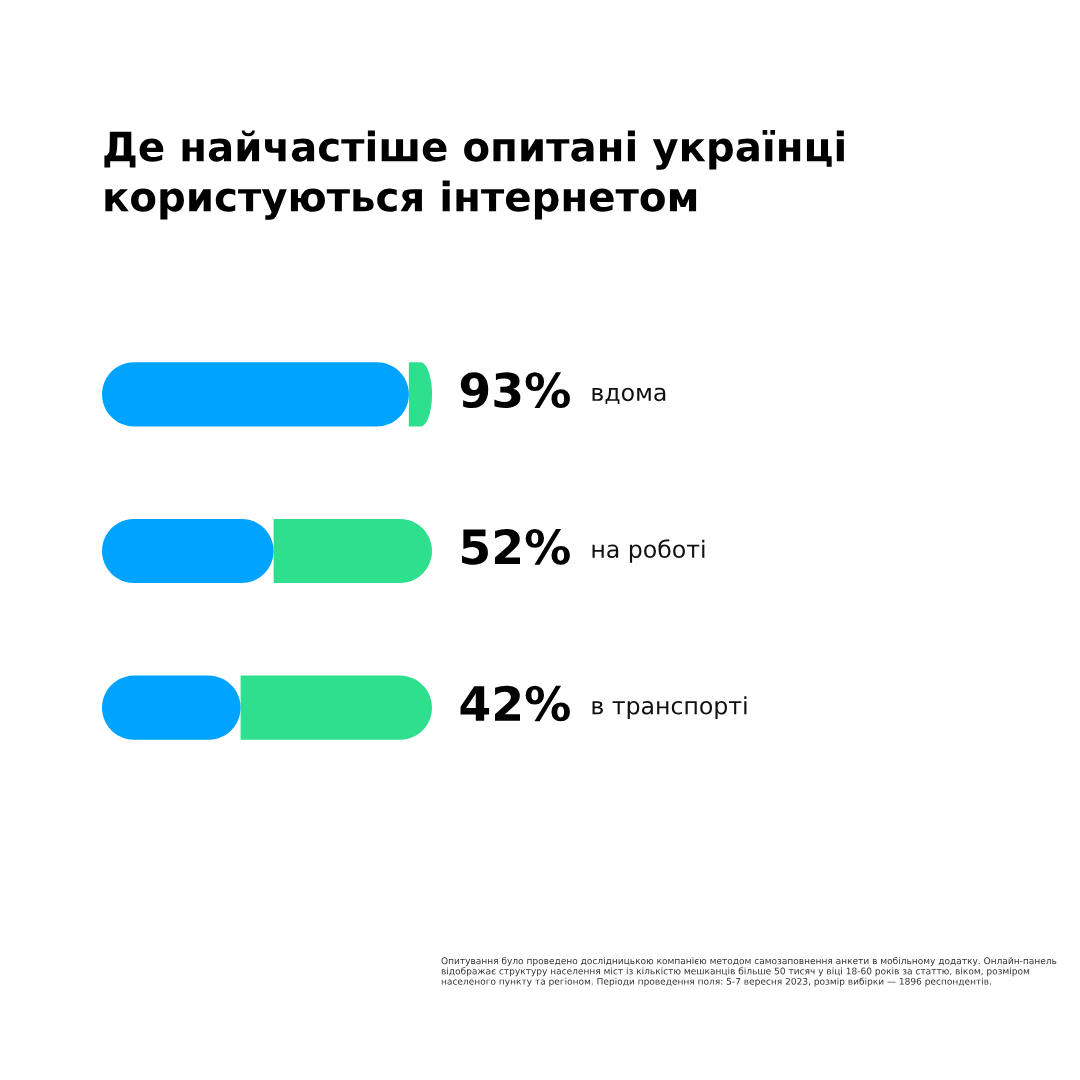 This screenshot has width=1080, height=1080. What do you see at coordinates (669, 708) in the screenshot?
I see `y-tick-label: в транспорті` at bounding box center [669, 708].